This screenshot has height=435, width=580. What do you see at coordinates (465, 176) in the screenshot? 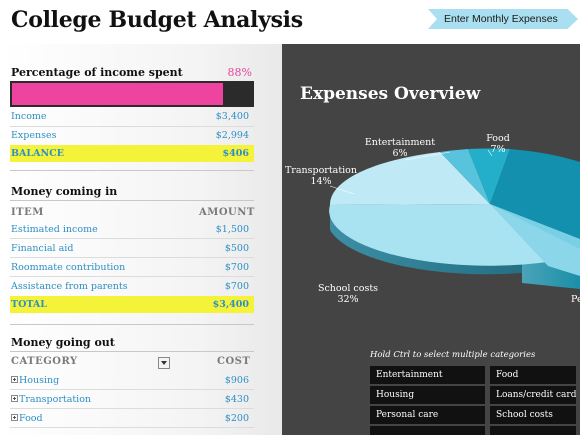
I see `pie-slice-entertainment` at bounding box center [465, 176].